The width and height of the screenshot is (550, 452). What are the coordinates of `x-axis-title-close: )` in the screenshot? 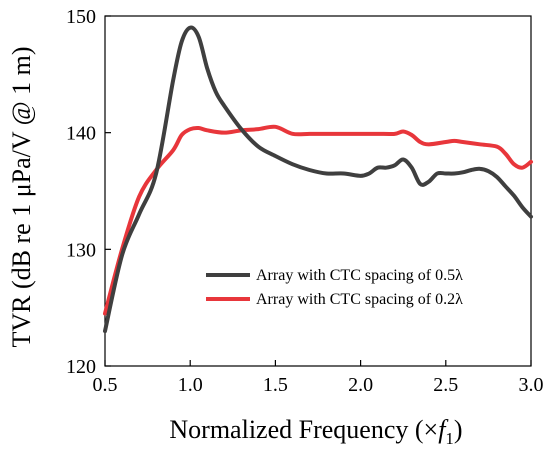 It's located at (458, 429).